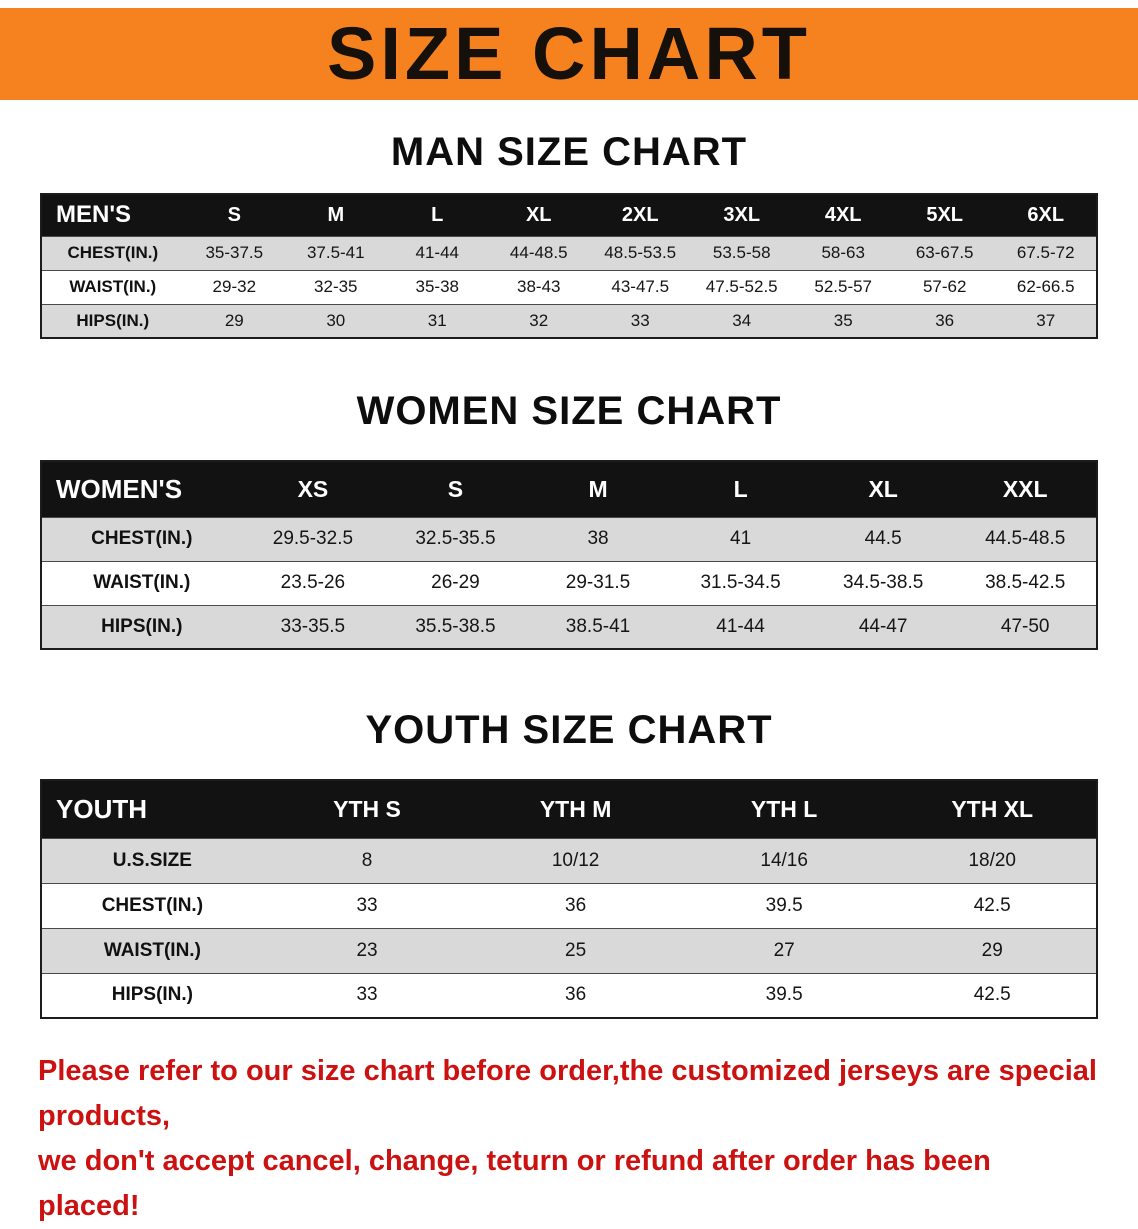 This screenshot has width=1138, height=1229. I want to click on size-value: 29.5-32.5, so click(313, 538).